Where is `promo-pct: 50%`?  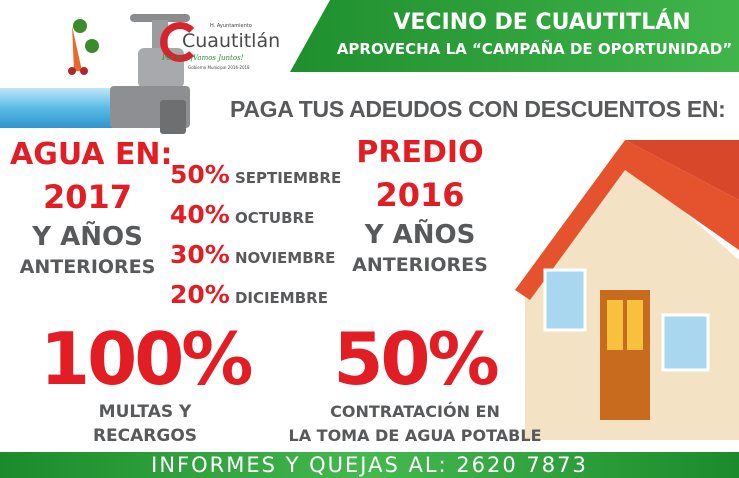 promo-pct: 50% is located at coordinates (416, 359).